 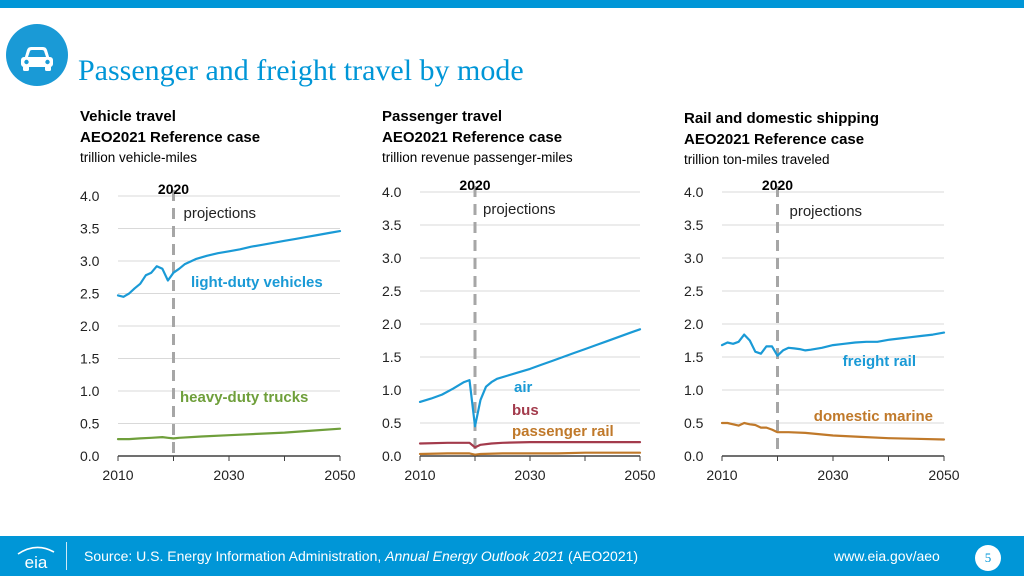 What do you see at coordinates (477, 157) in the screenshot?
I see `panel-units: trillion revenue passenger-miles` at bounding box center [477, 157].